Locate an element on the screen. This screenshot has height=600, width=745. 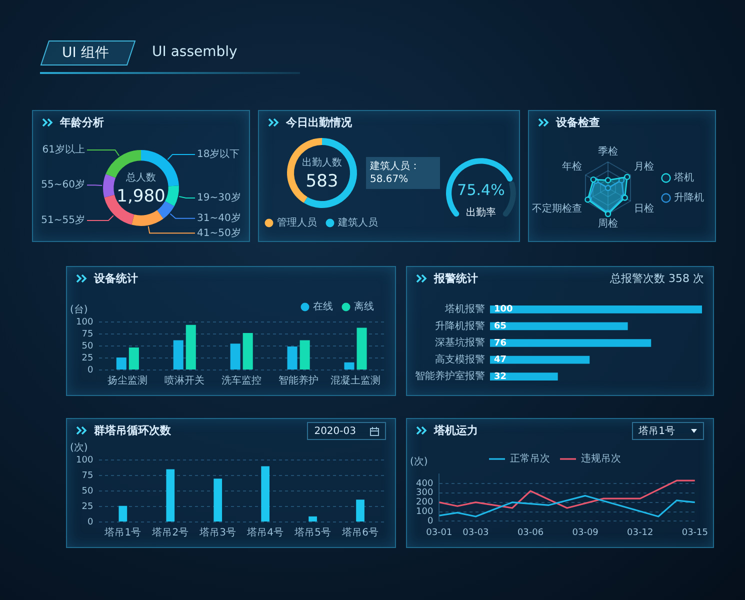
x-tick-label: 混凝土监测 is located at coordinates (355, 380).